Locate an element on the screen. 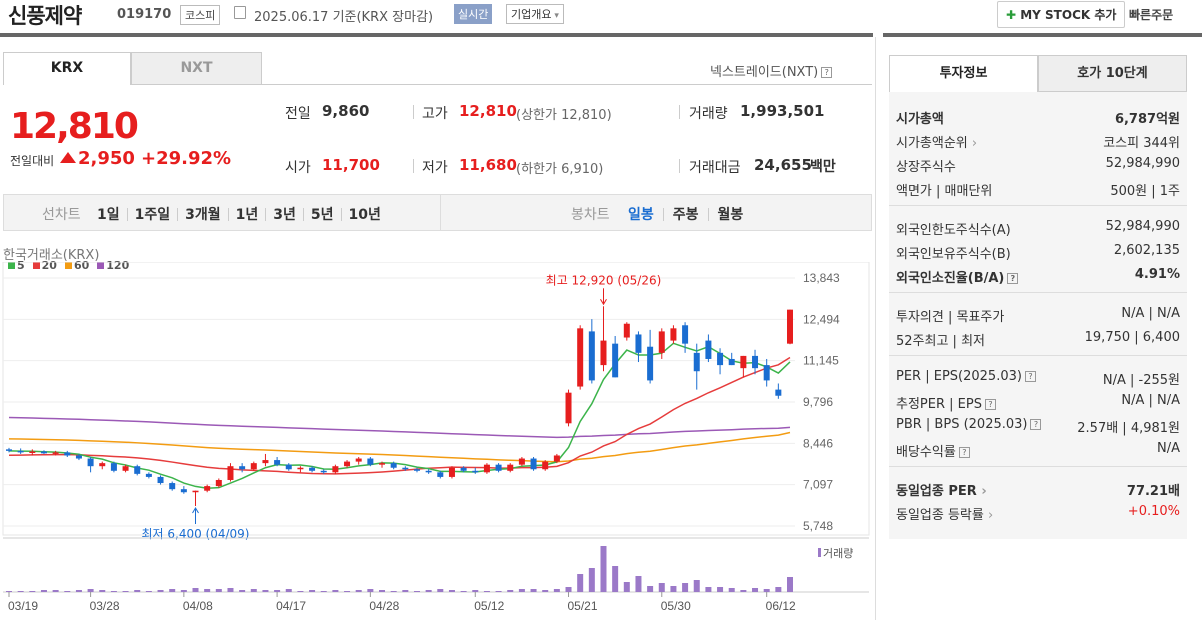 This screenshot has width=1202, height=620. candle-period-2: 월봉 is located at coordinates (730, 215).